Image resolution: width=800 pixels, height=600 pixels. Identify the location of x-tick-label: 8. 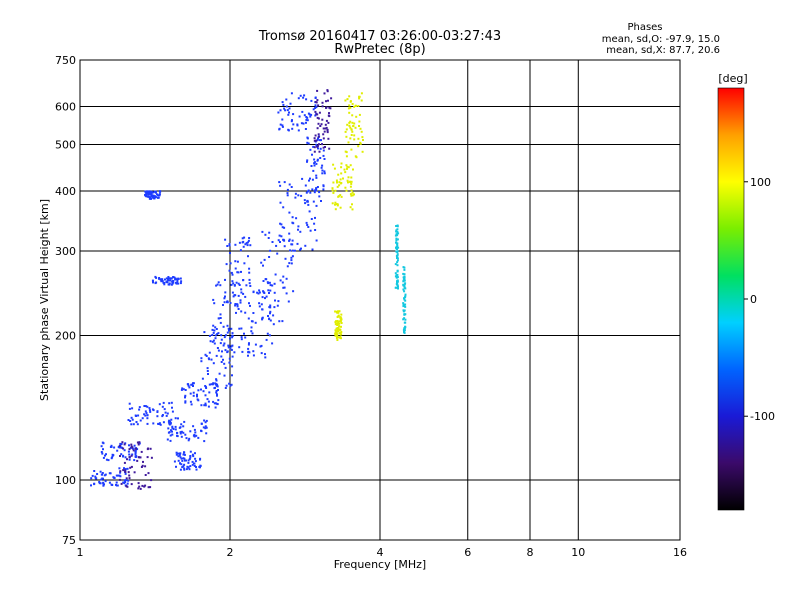
(530, 552).